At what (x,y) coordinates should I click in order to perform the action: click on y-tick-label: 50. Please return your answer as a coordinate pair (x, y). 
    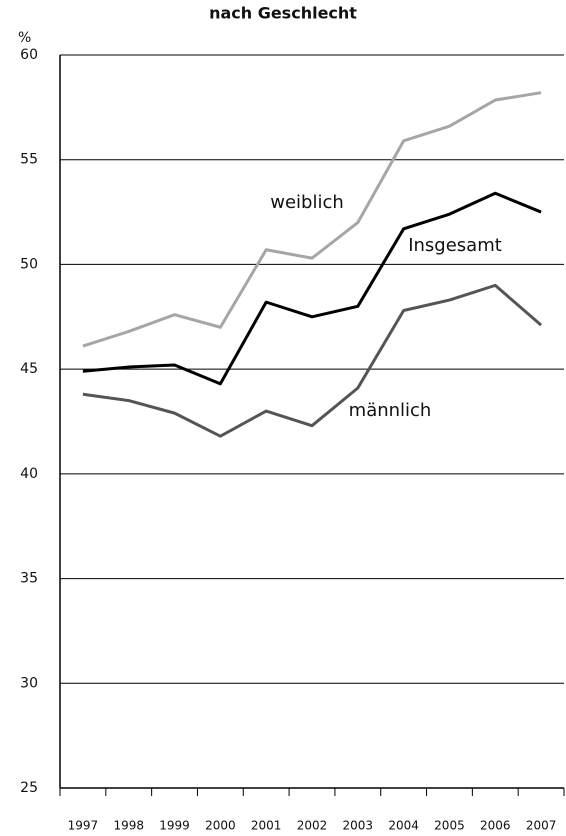
    Looking at the image, I should click on (29, 264).